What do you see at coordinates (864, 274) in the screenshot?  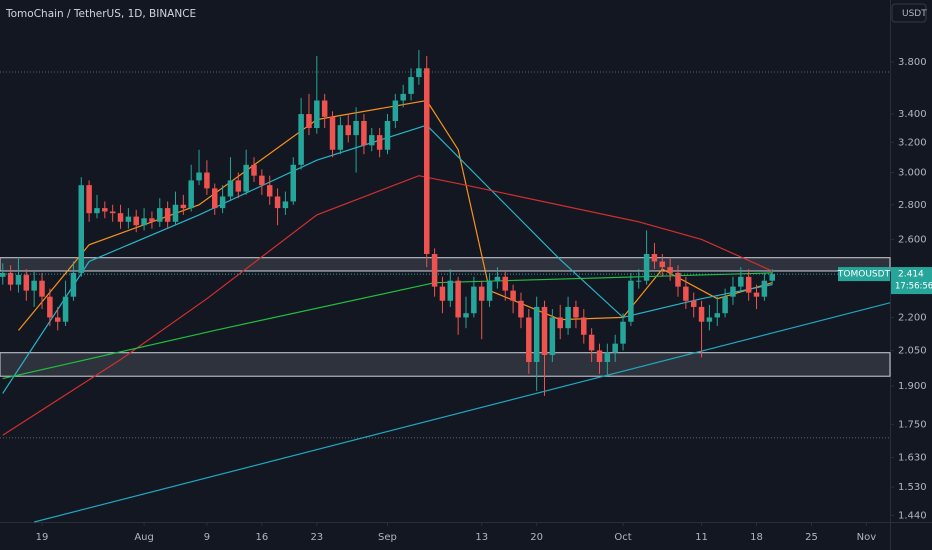 I see `symbol-tag` at bounding box center [864, 274].